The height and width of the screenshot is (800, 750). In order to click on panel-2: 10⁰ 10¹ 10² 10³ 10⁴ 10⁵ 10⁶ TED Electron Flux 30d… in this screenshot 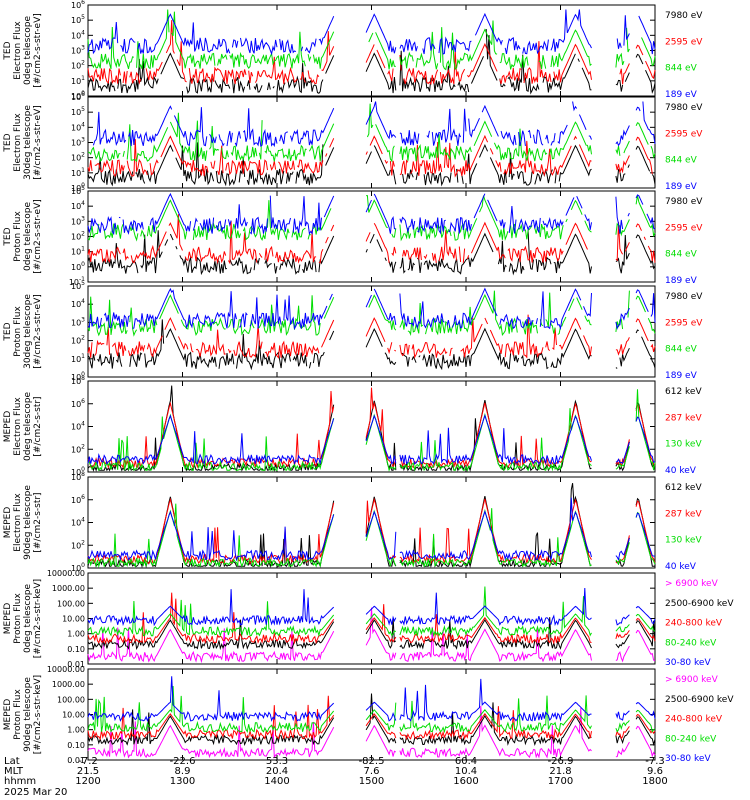, I will do `click(353, 142)`.